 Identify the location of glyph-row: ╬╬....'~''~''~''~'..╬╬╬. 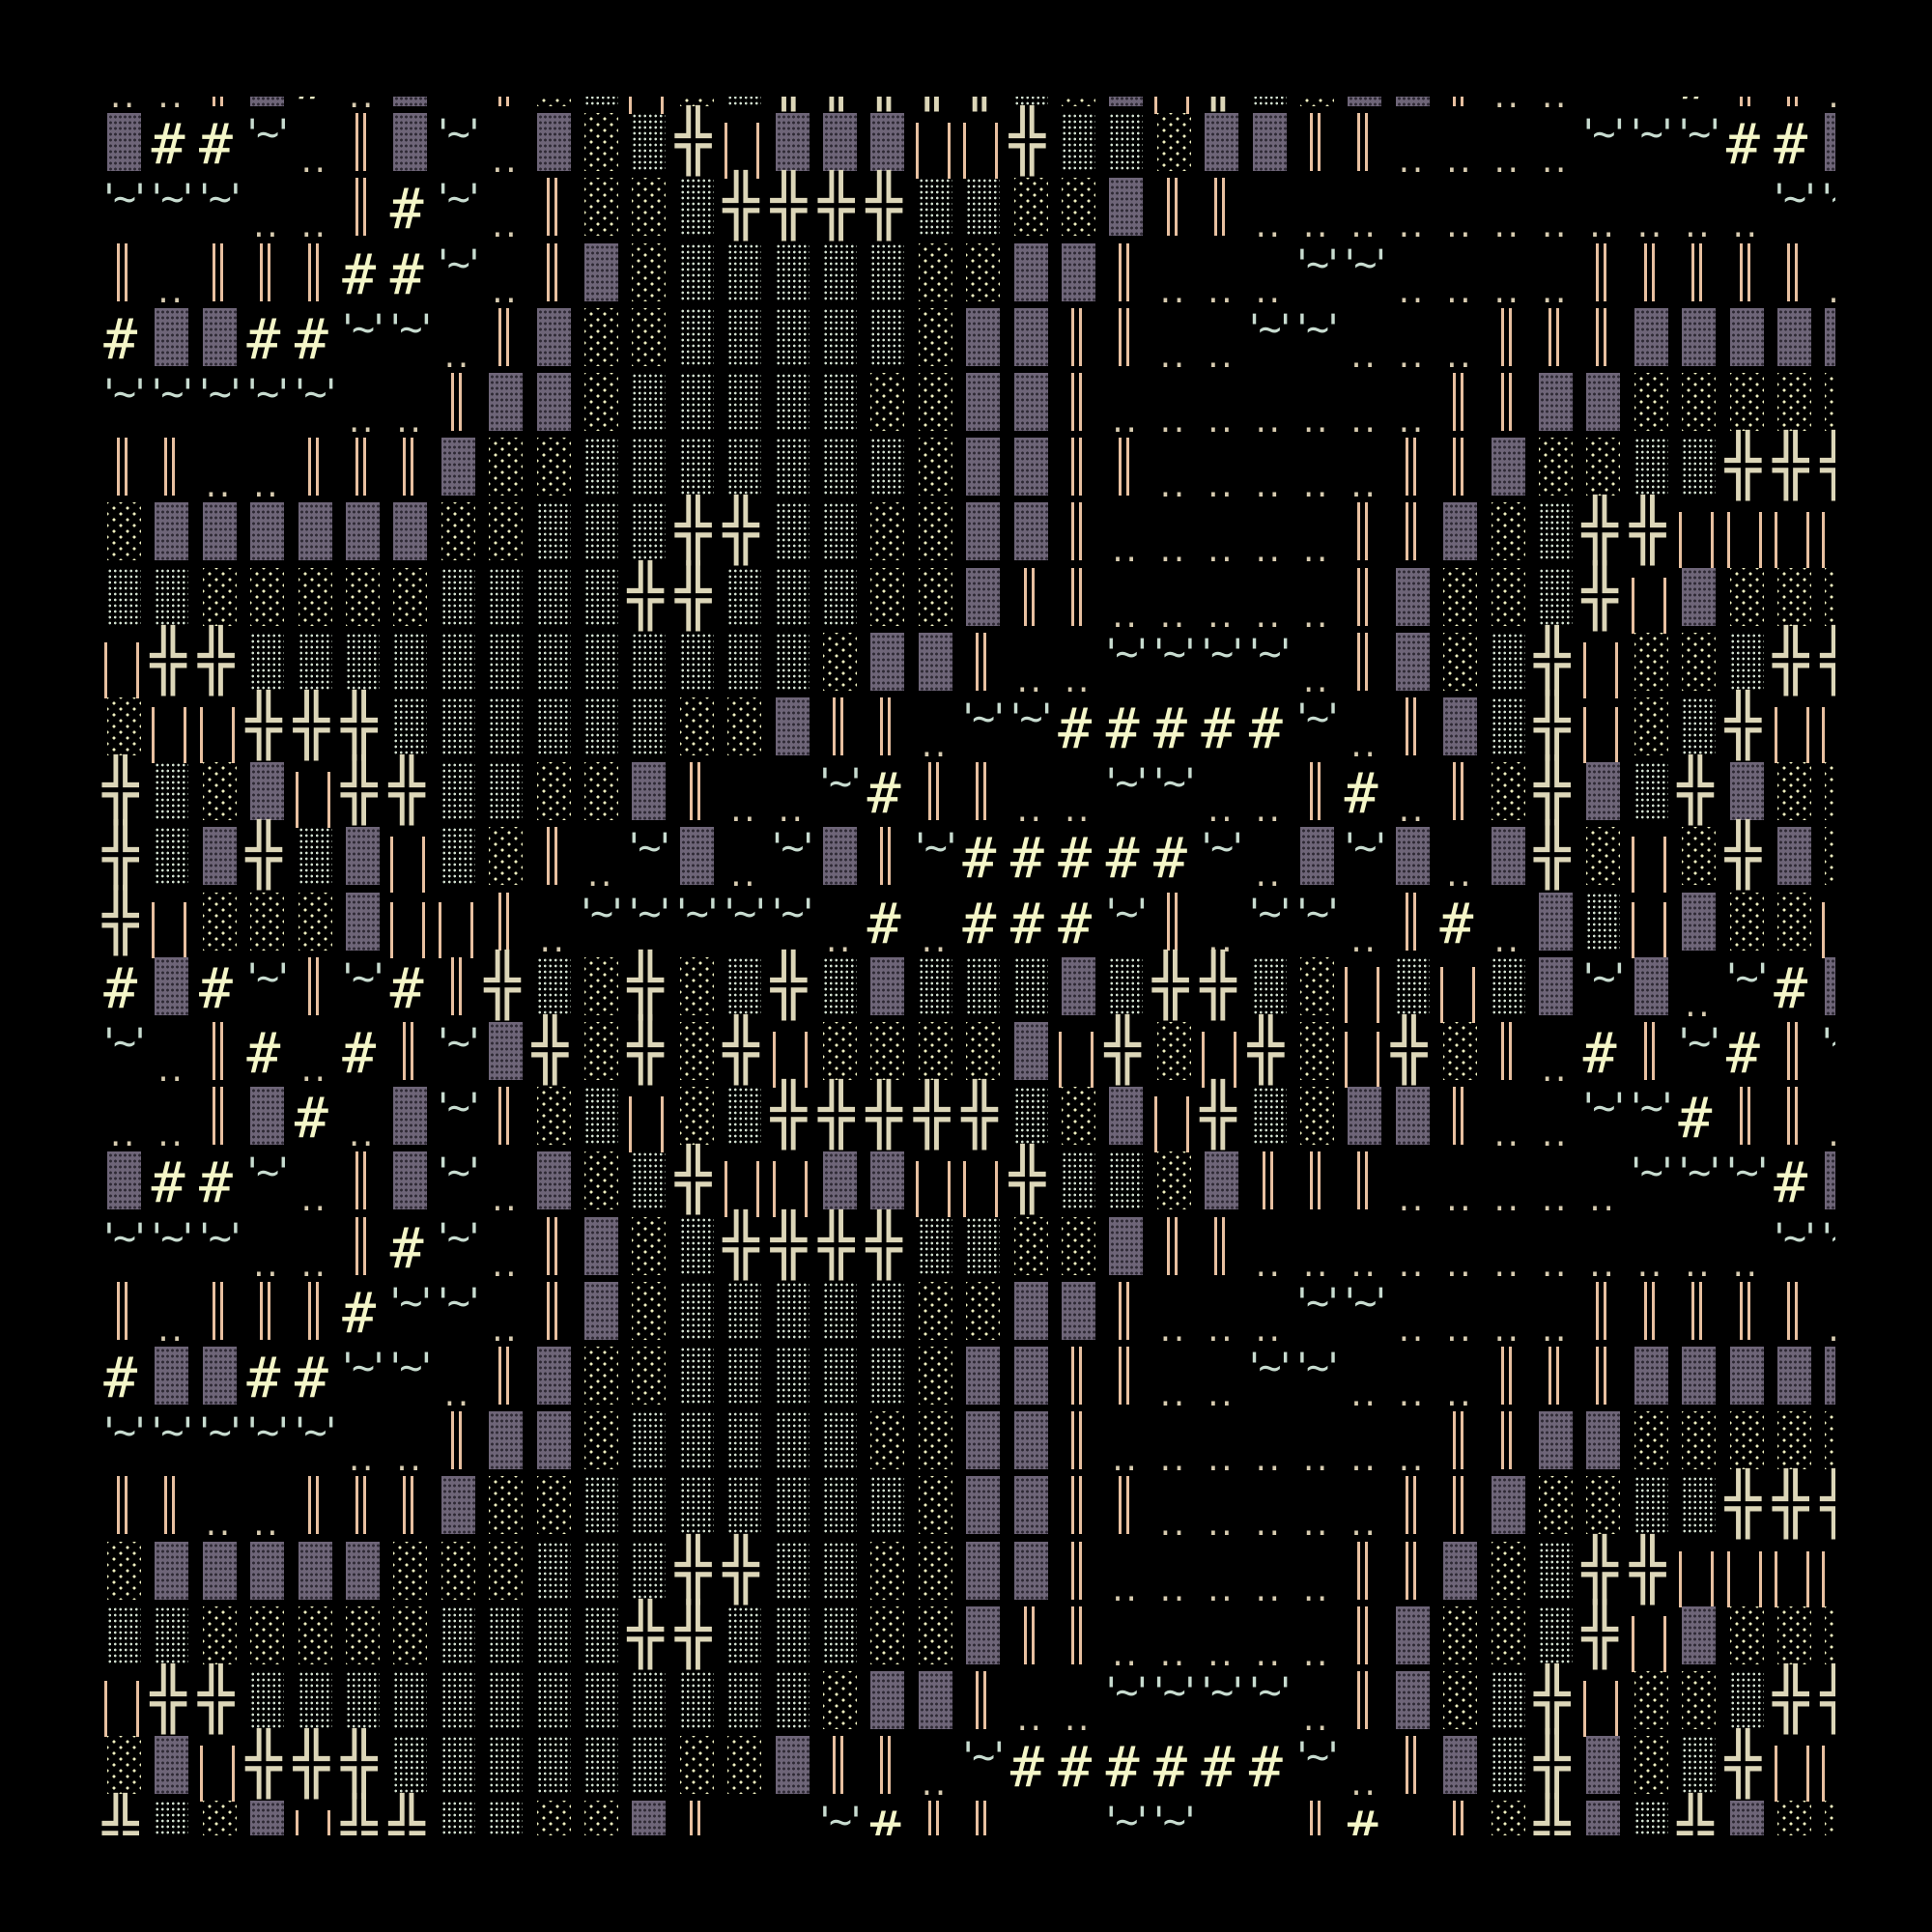
(966, 663).